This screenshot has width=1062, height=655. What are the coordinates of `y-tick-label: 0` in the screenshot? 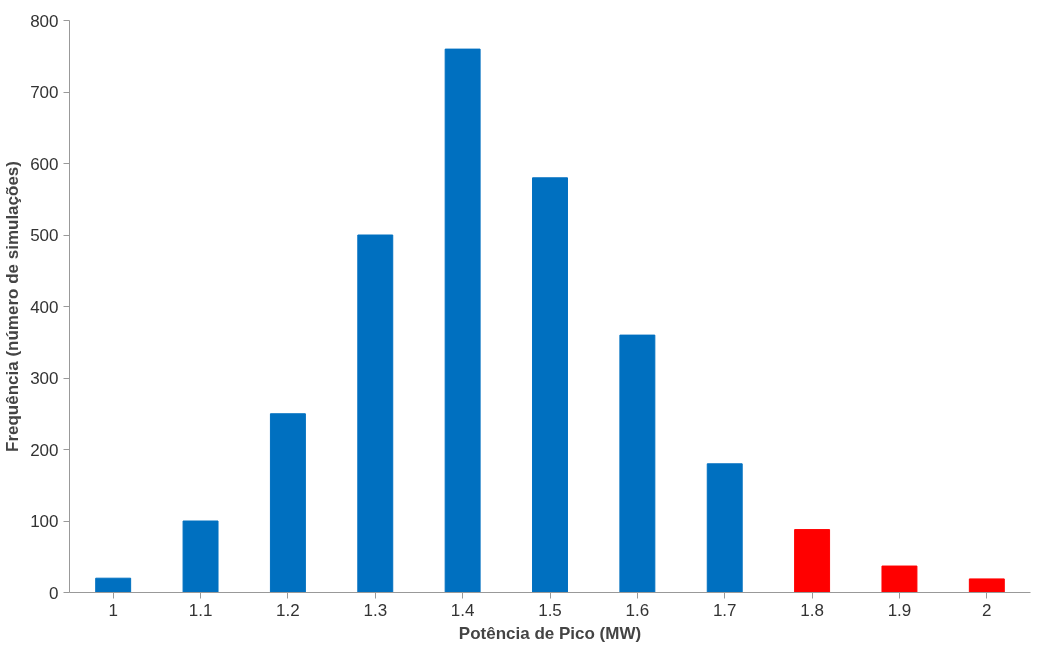 It's located at (54, 593).